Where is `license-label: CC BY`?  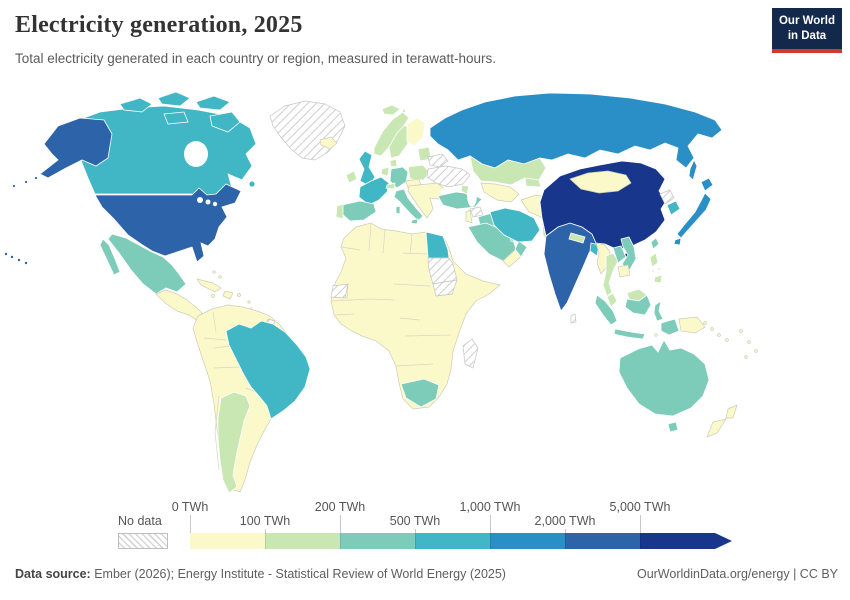
license-label: CC BY is located at coordinates (818, 574).